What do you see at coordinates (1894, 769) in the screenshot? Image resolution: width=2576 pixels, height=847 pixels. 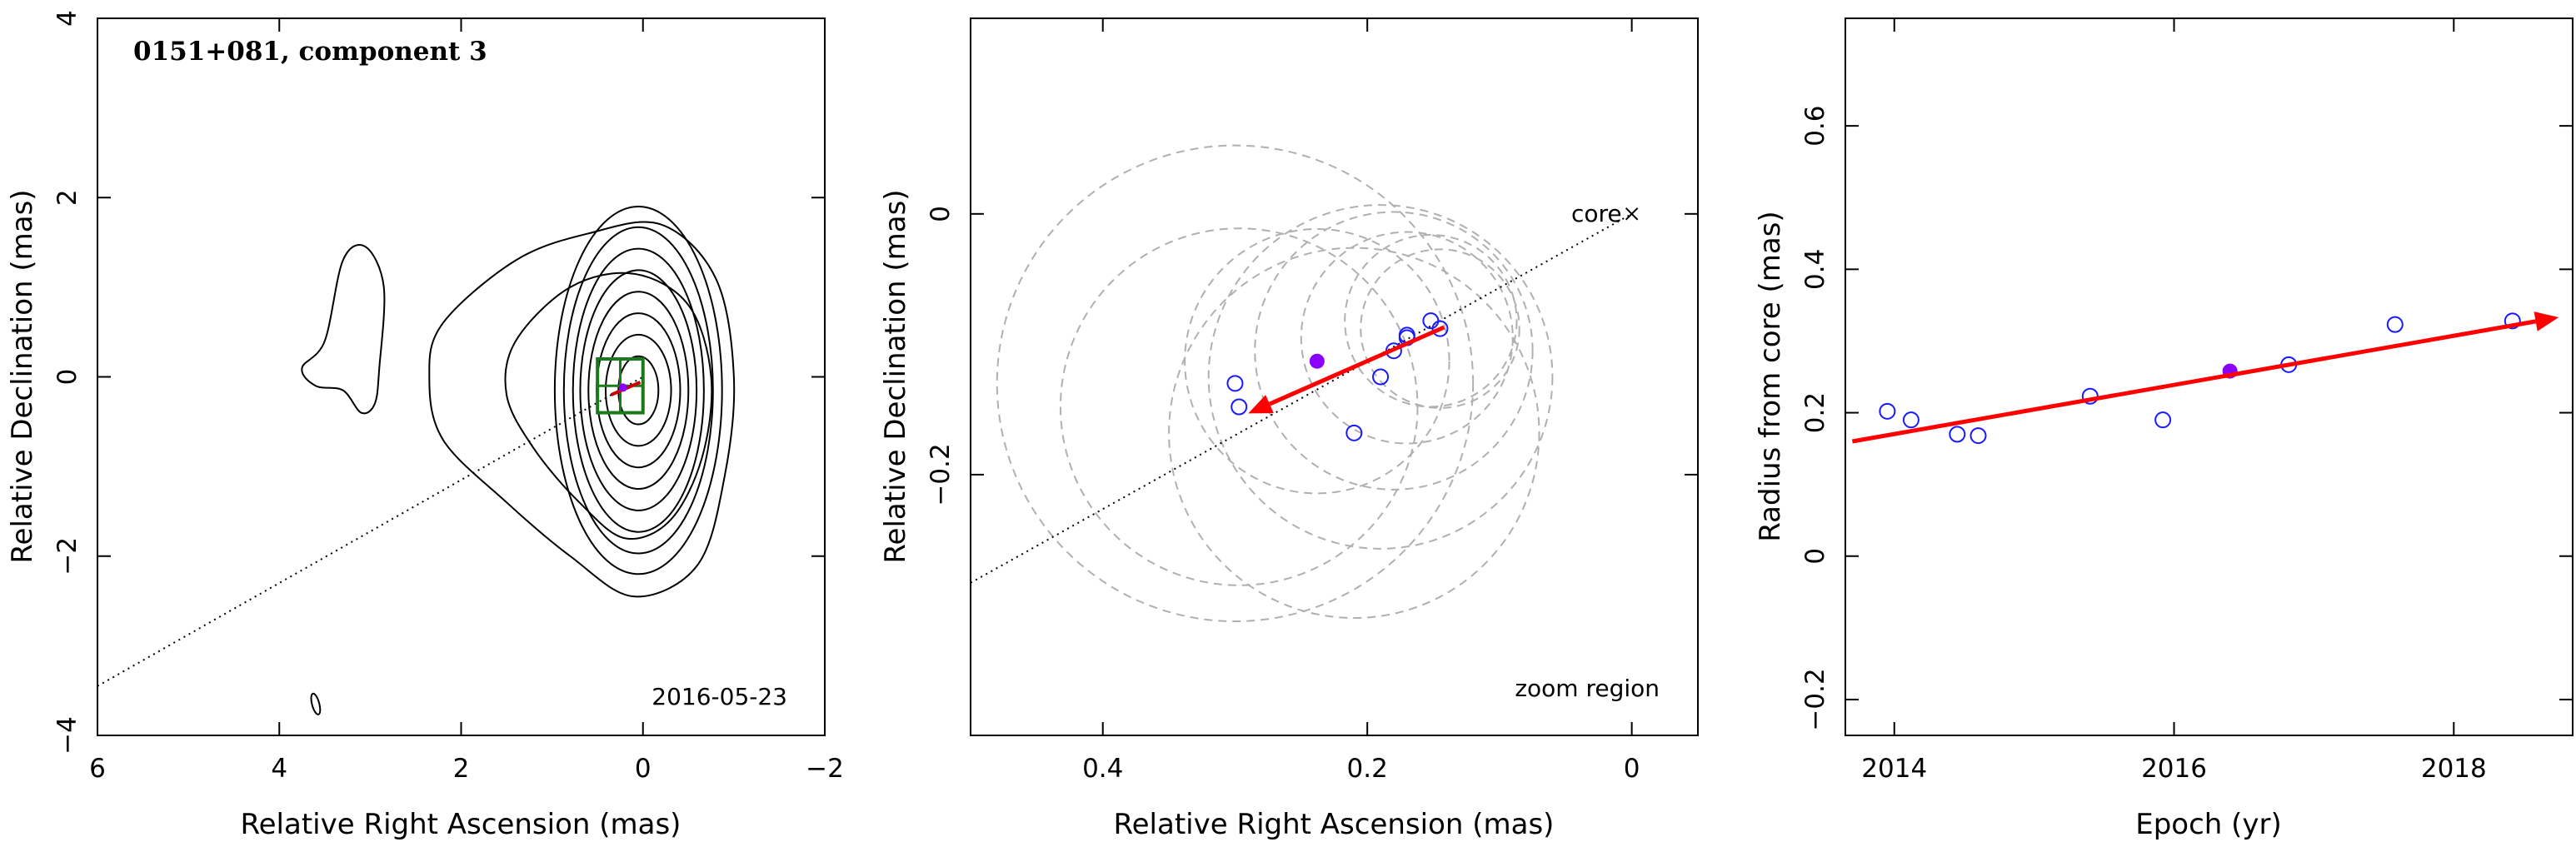 I see `x-tick-label: 2014` at bounding box center [1894, 769].